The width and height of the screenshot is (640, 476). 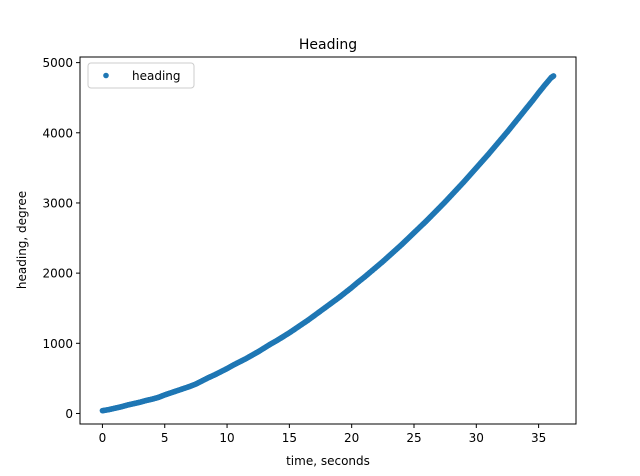 What do you see at coordinates (476, 438) in the screenshot?
I see `x-tick-label: 30` at bounding box center [476, 438].